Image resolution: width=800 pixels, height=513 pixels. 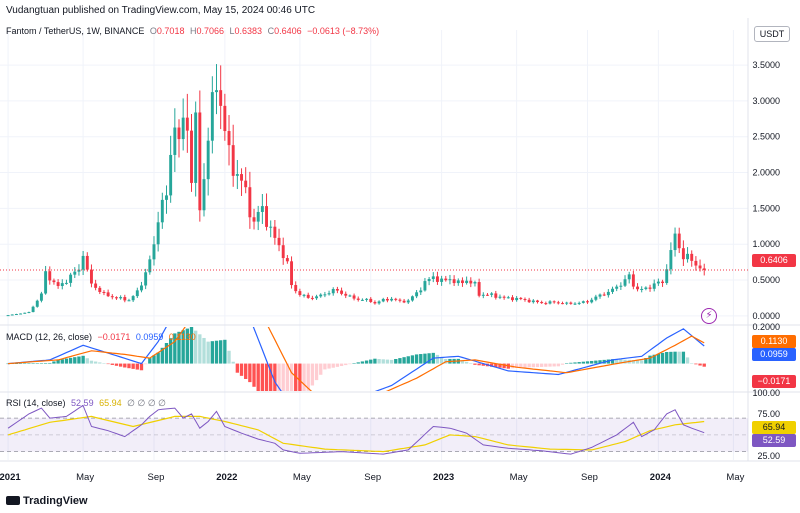 I want to click on time-tick-label: 2023, so click(x=443, y=477).